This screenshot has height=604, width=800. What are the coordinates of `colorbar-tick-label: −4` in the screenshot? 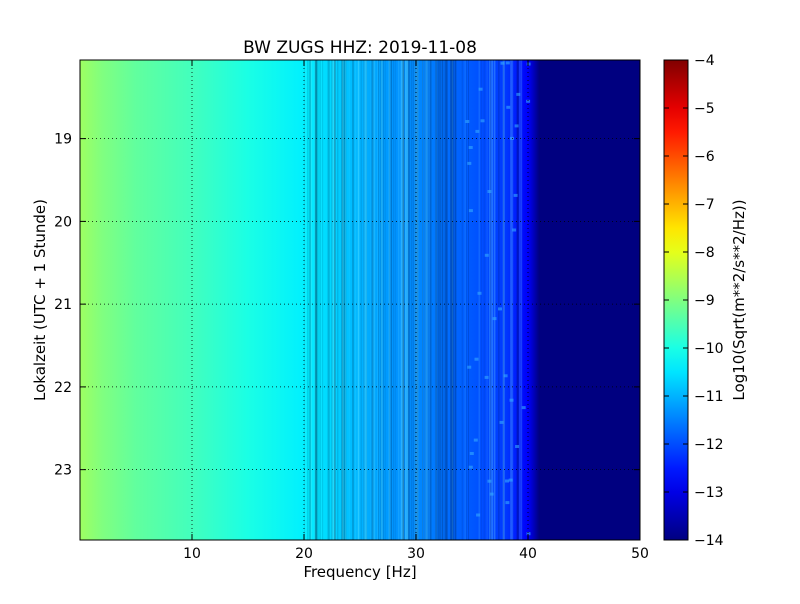 It's located at (704, 61).